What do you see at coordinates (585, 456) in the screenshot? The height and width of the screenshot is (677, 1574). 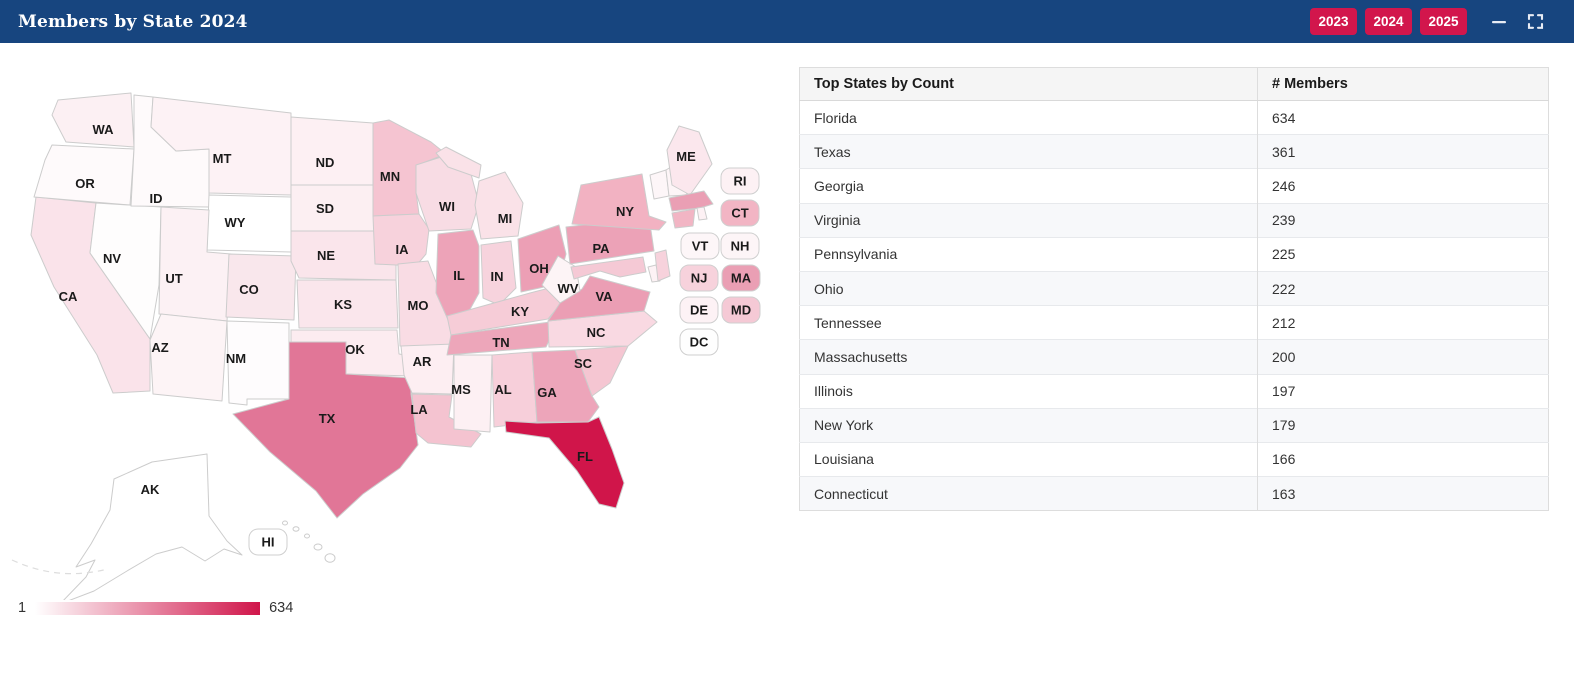 I see `map-label-FL: FL` at bounding box center [585, 456].